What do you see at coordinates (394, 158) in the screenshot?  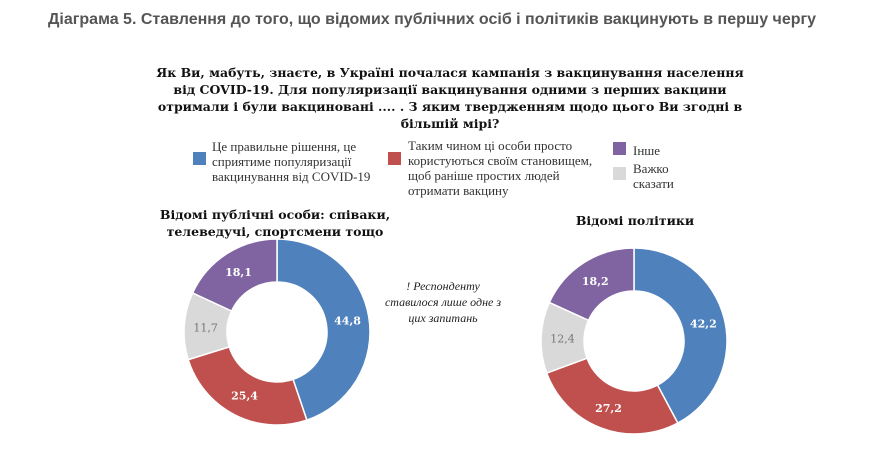 I see `legend-swatch-privilege` at bounding box center [394, 158].